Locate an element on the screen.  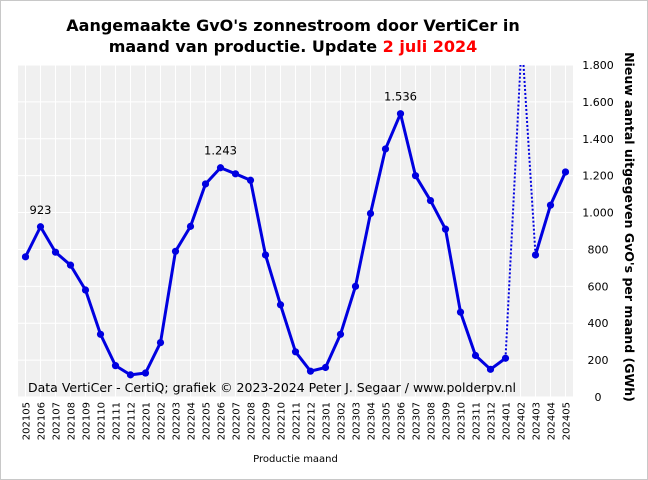
data-label: 1.243 is located at coordinates (220, 151).